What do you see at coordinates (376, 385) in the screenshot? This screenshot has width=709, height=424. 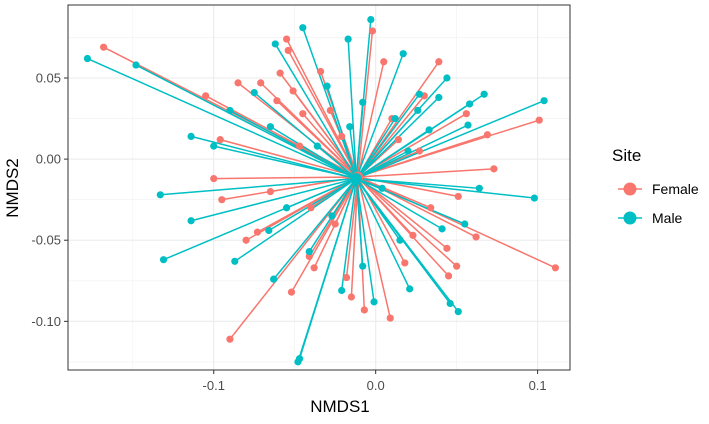 I see `x-tick-label: 0.0` at bounding box center [376, 385].